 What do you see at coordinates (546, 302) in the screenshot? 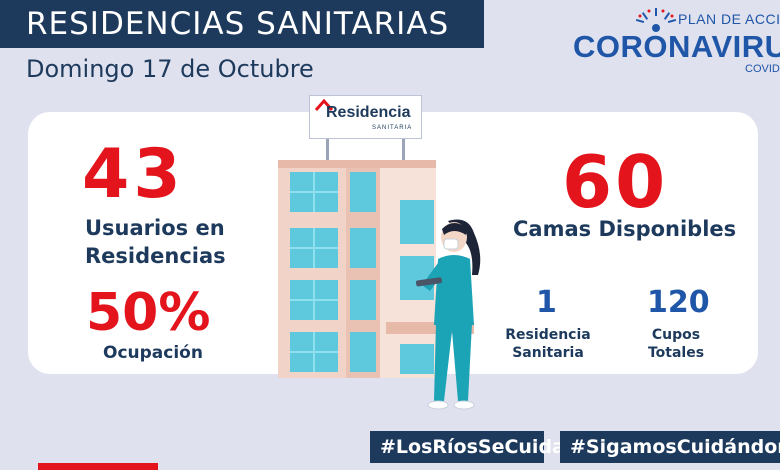
I see `residences-count: 1` at bounding box center [546, 302].